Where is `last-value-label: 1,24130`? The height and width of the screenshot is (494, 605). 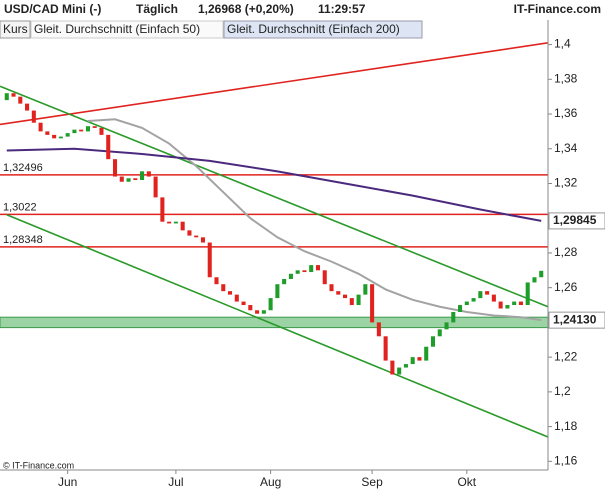
last-value-label: 1,24130 is located at coordinates (575, 319).